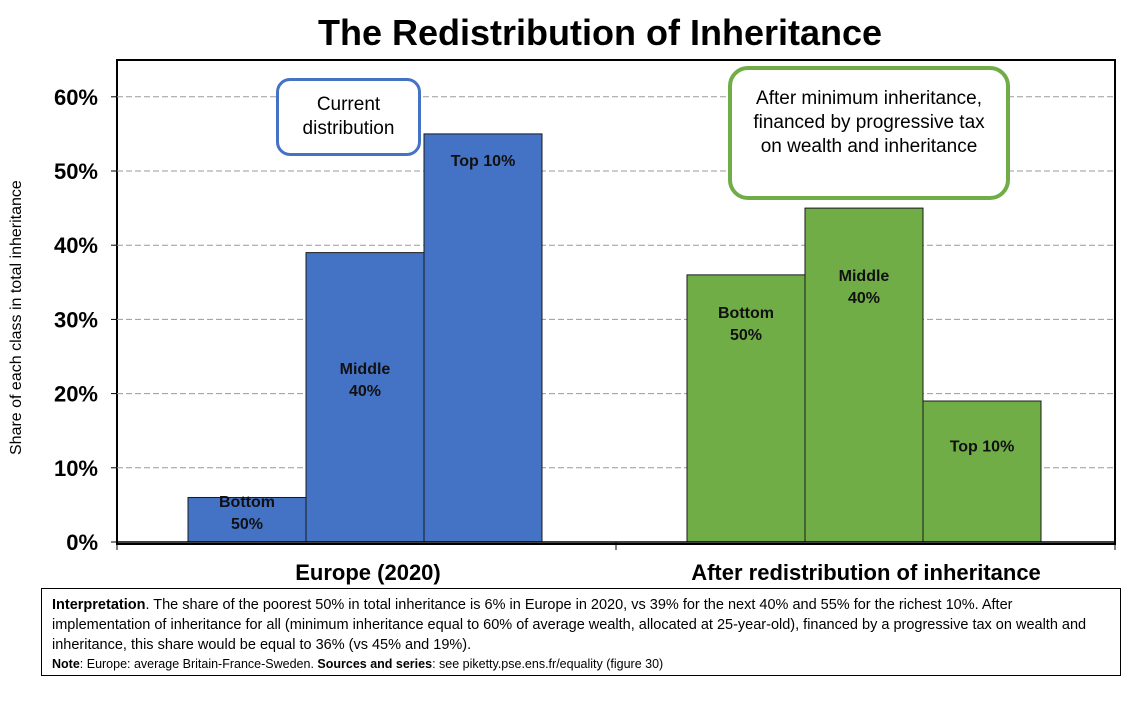 This screenshot has width=1142, height=712. I want to click on y-tick-label-20: 20%, so click(76, 394).